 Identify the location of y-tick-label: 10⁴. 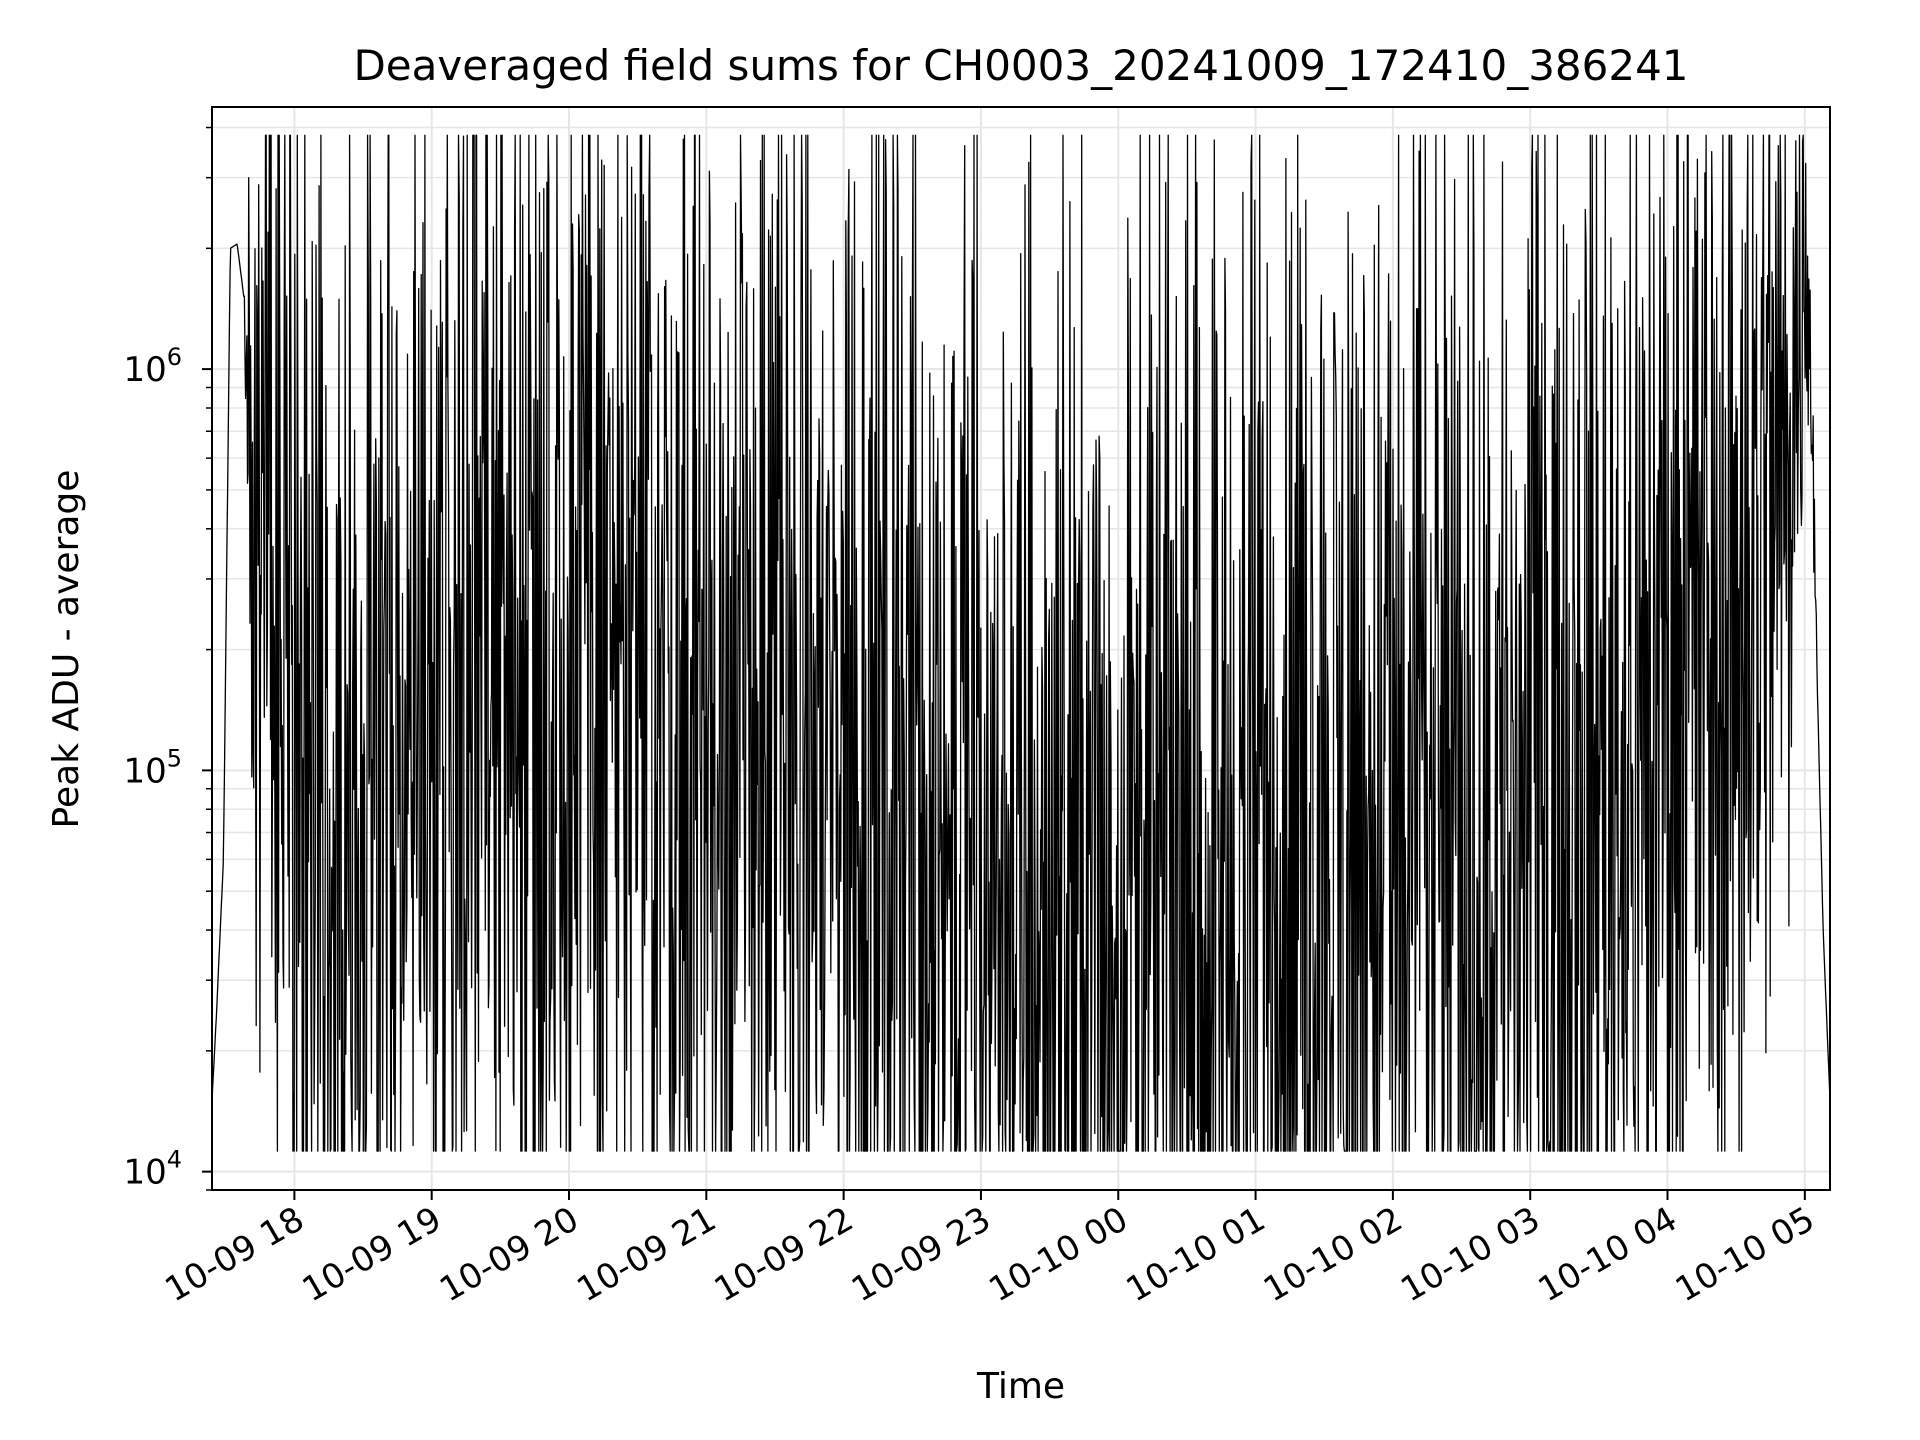
(152, 1169).